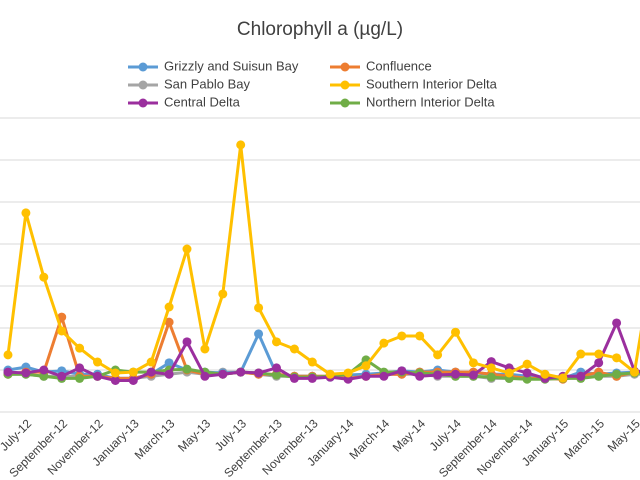  Describe the element at coordinates (320, 29) in the screenshot. I see `chart-title: Chlorophyll a (µg/L)` at that location.